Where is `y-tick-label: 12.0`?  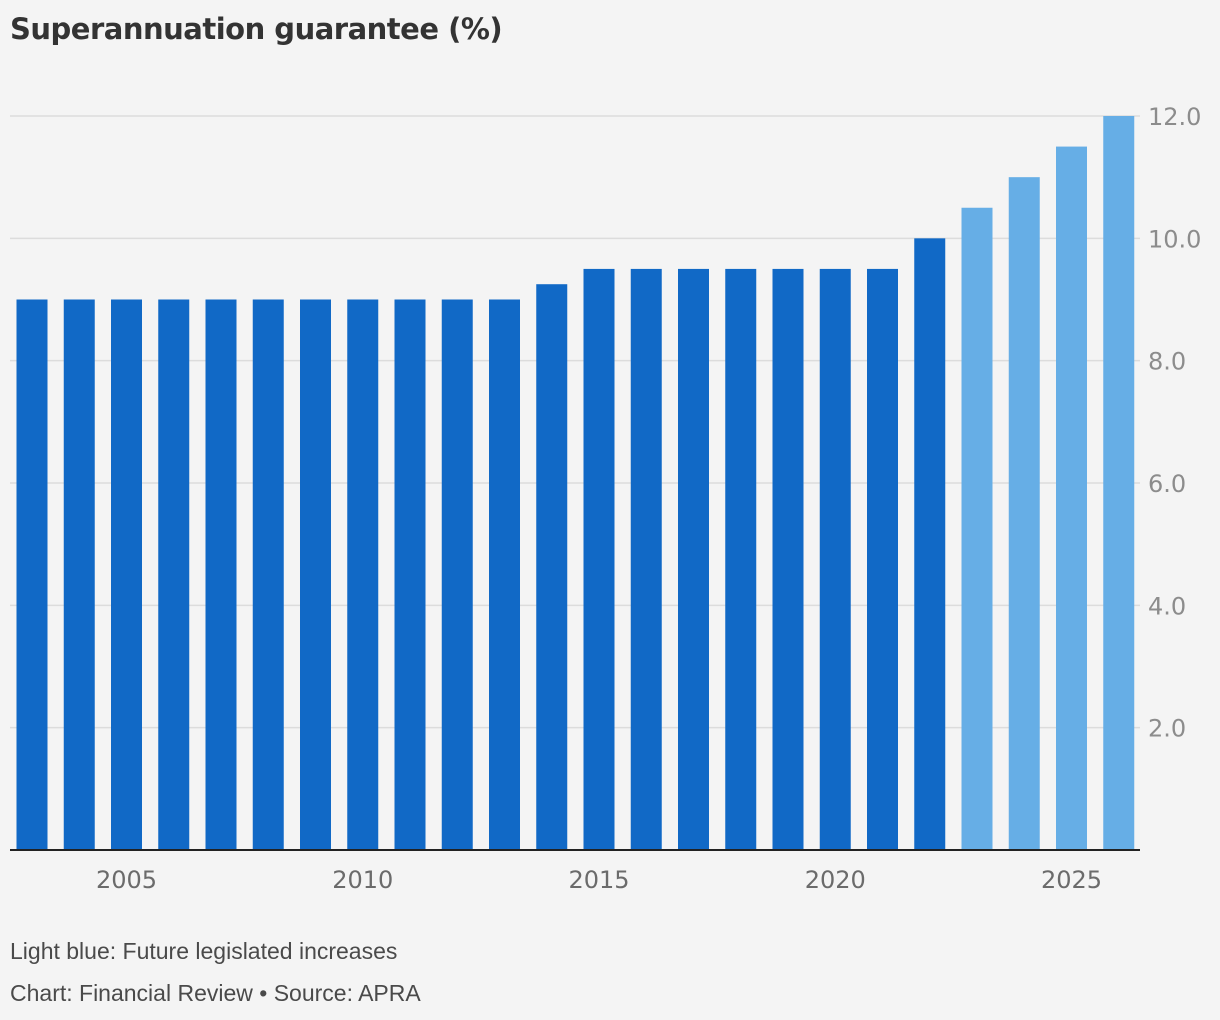
y-tick-label: 12.0 is located at coordinates (1174, 117).